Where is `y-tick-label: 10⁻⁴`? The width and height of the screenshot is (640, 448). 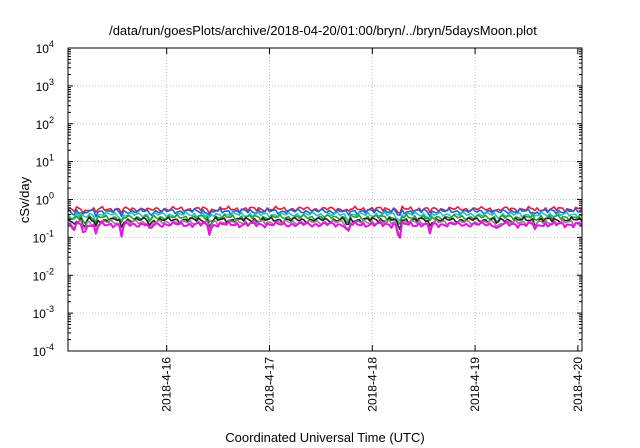
y-tick-label: 10⁻⁴ is located at coordinates (43, 350).